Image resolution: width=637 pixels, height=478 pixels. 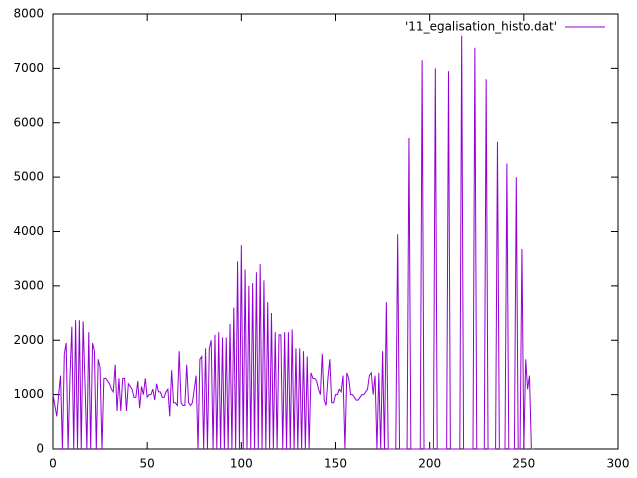 I want to click on x-tick-label: 300, so click(x=618, y=464).